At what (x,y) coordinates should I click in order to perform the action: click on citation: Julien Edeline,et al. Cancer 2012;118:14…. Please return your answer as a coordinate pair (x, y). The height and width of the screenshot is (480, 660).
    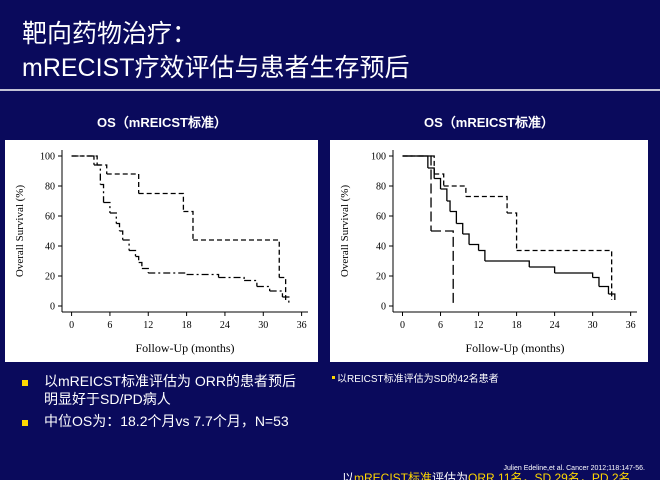
    Looking at the image, I should click on (574, 468).